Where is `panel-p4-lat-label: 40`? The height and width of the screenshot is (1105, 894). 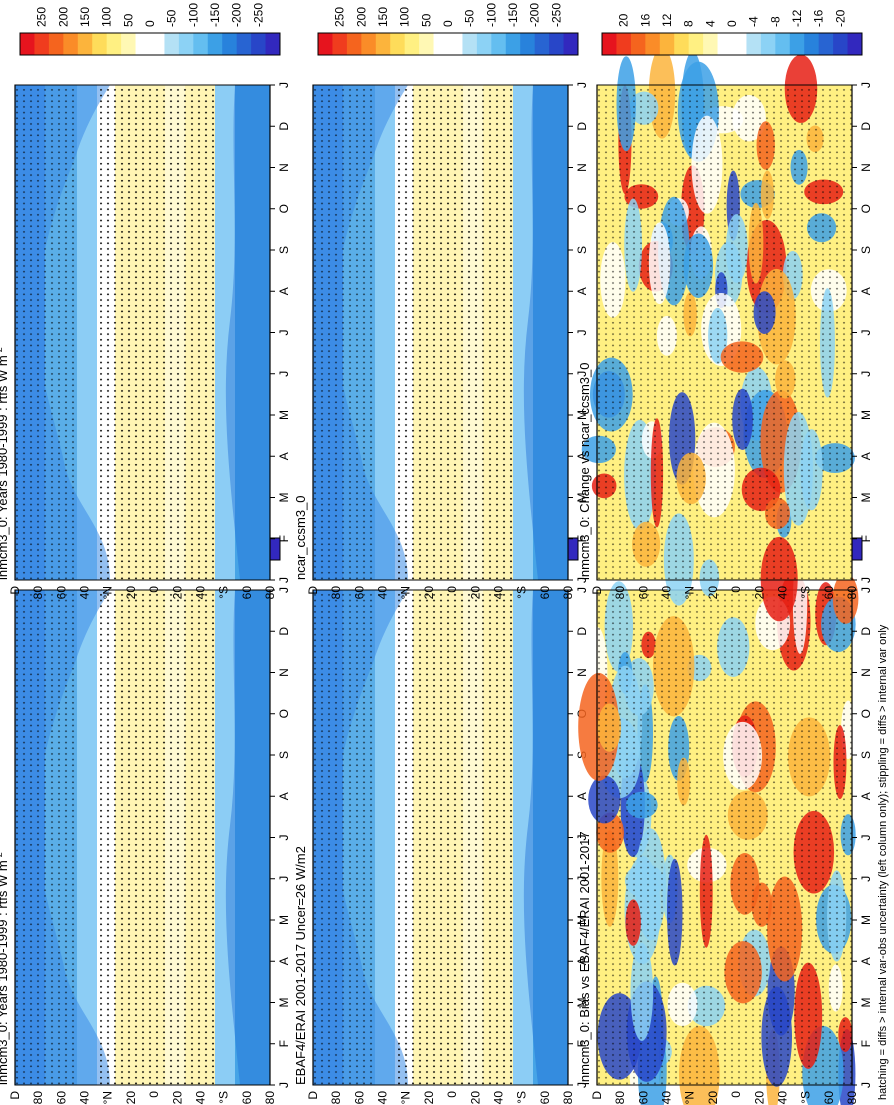
panel-p4-lat-label: 40 is located at coordinates (200, 593).